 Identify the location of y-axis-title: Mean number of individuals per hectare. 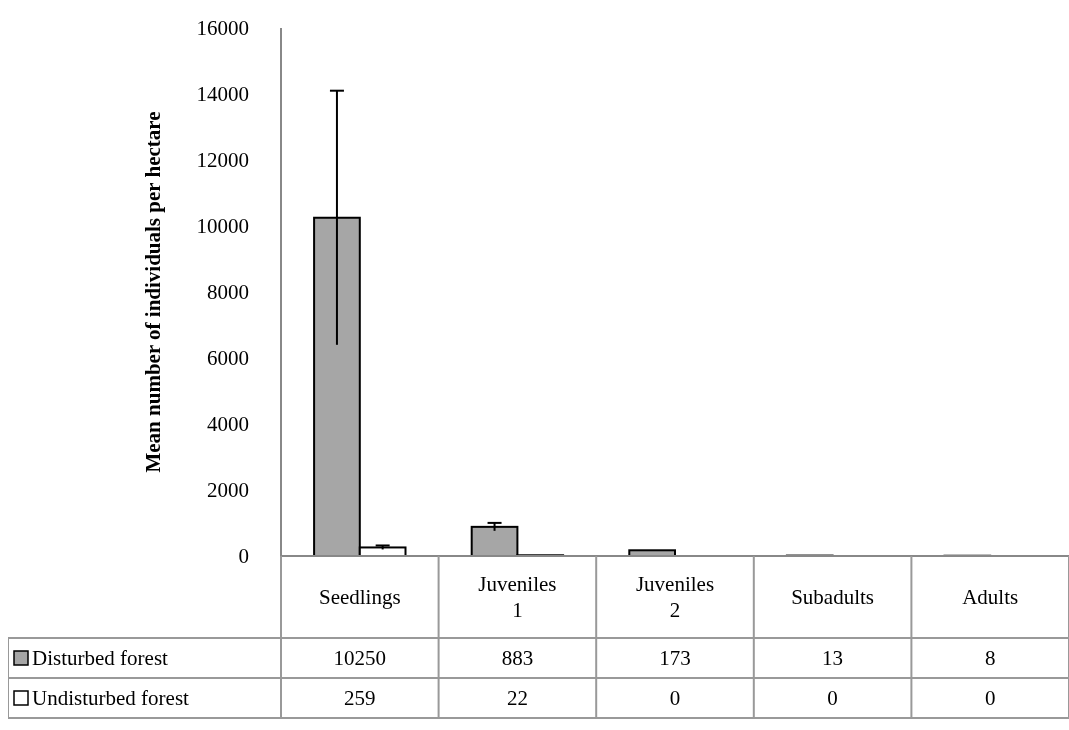
(153, 292).